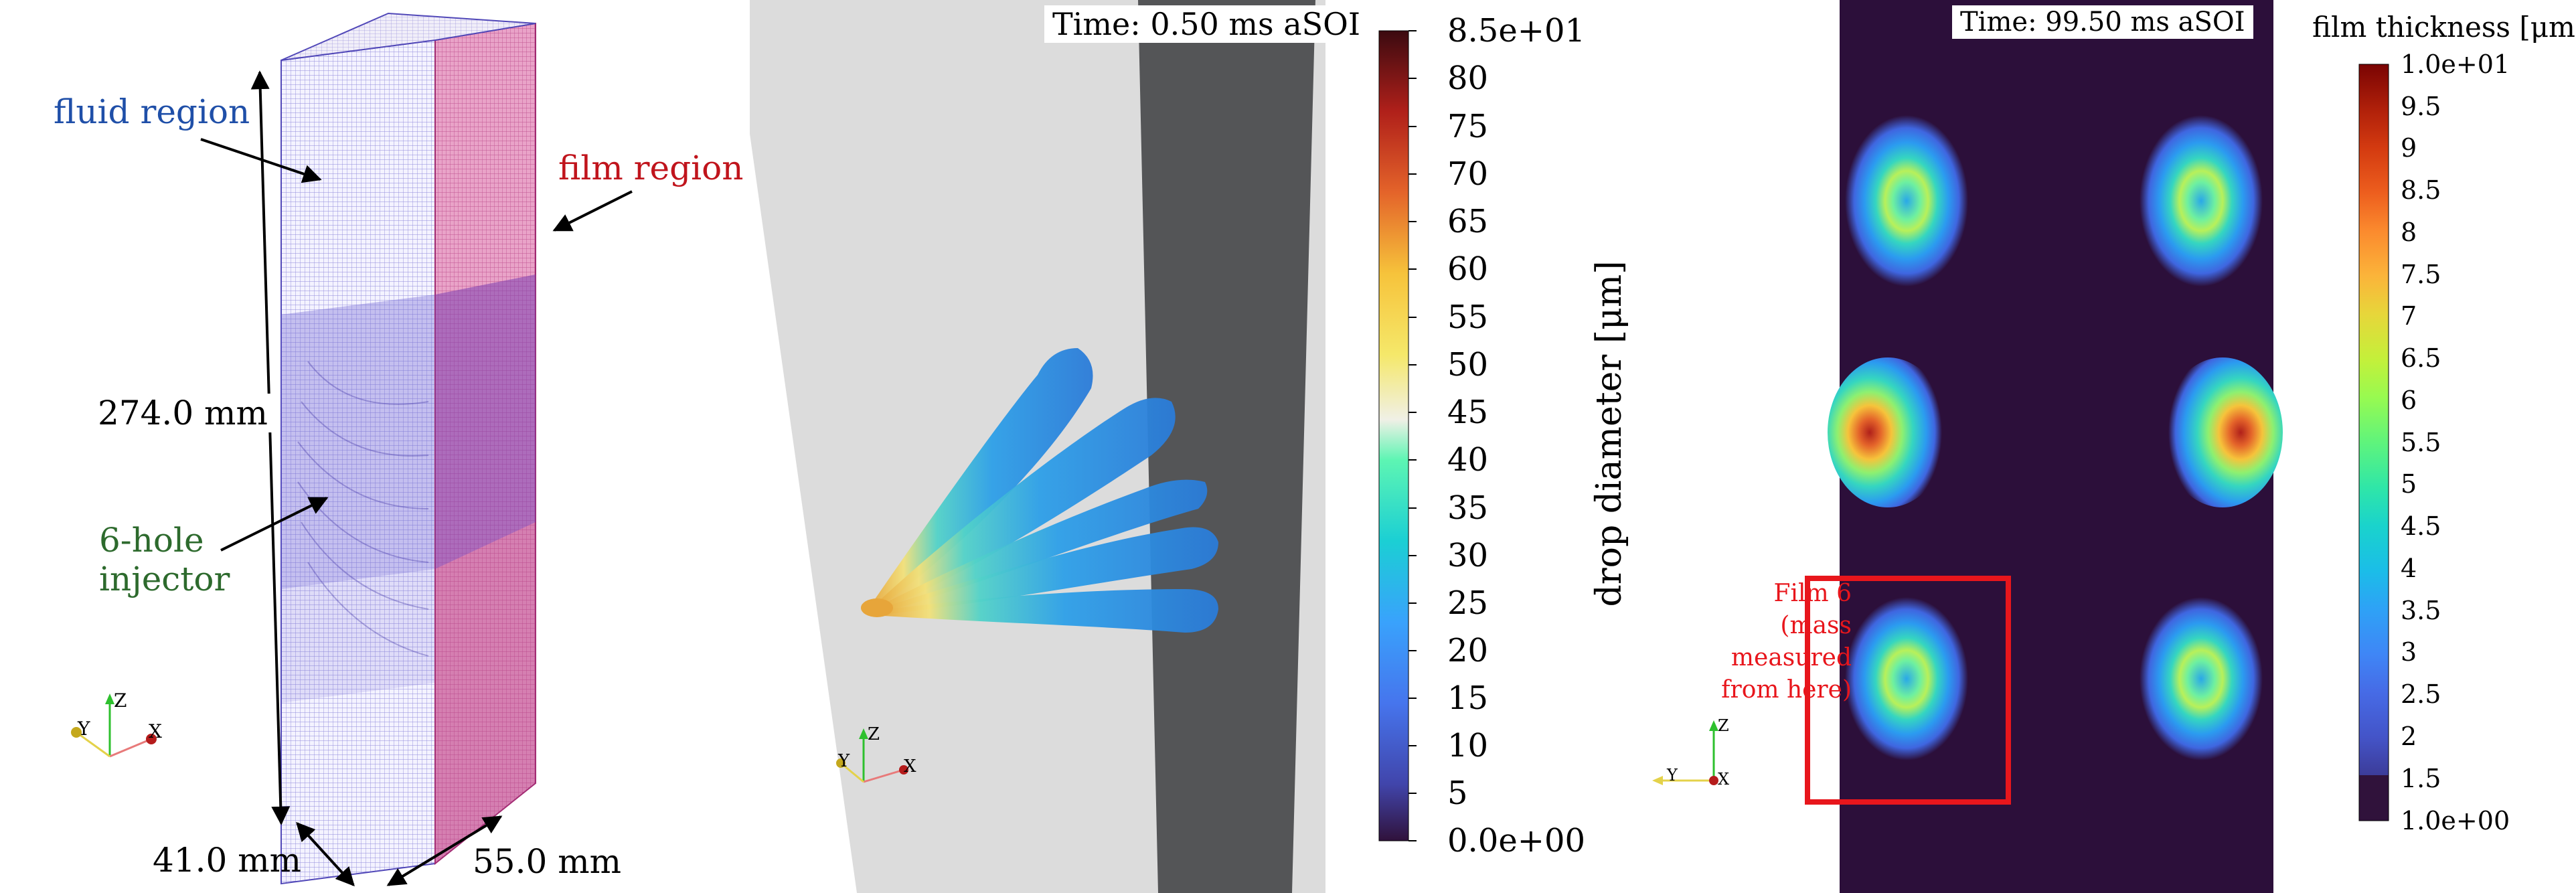 The height and width of the screenshot is (893, 2576). What do you see at coordinates (183, 413) in the screenshot?
I see `height-dimension-label: 274.0 mm` at bounding box center [183, 413].